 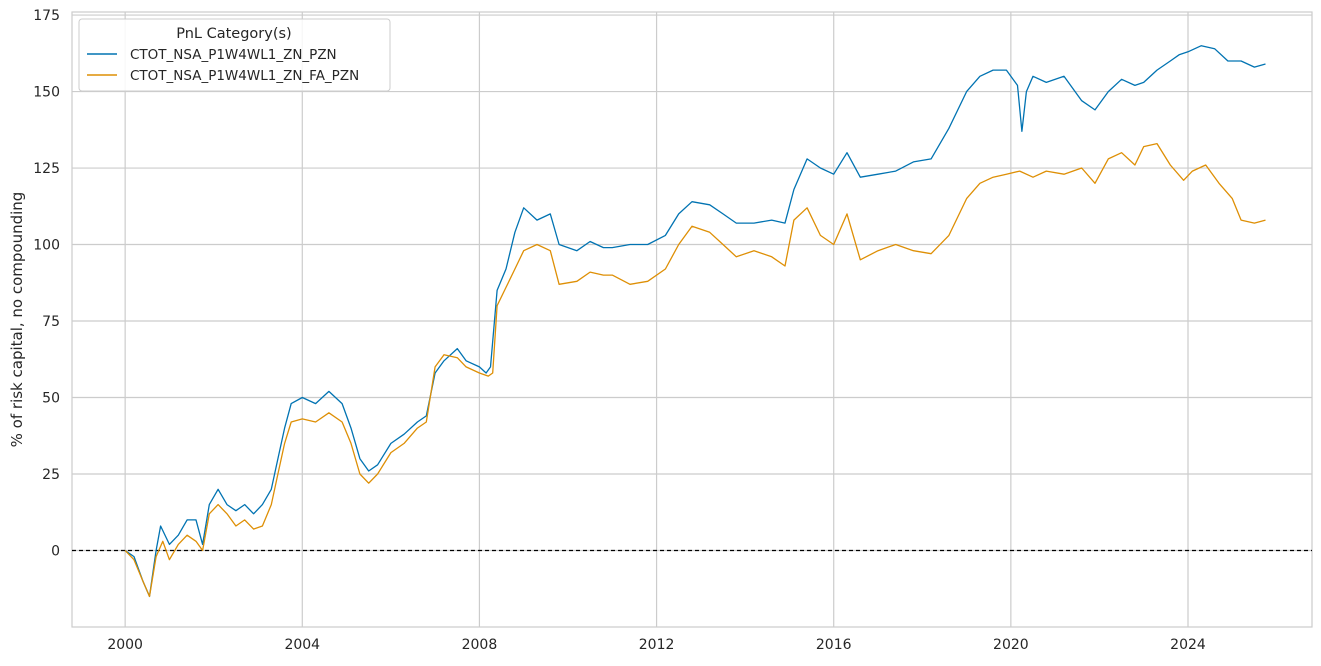 I want to click on x-tick-label: 2012, so click(x=657, y=645).